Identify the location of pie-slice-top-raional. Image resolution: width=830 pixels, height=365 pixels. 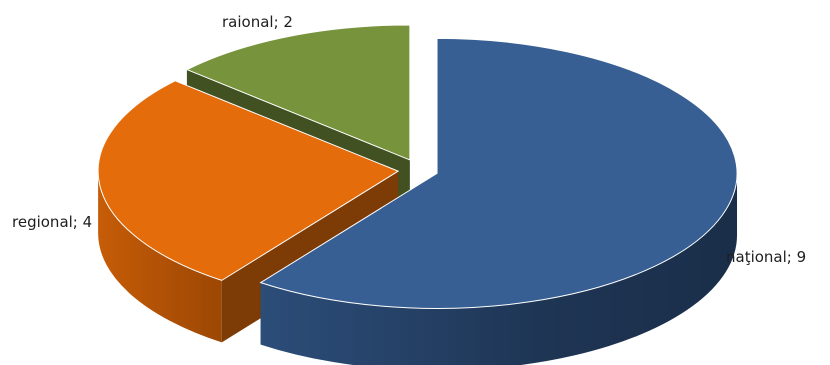
(298, 92).